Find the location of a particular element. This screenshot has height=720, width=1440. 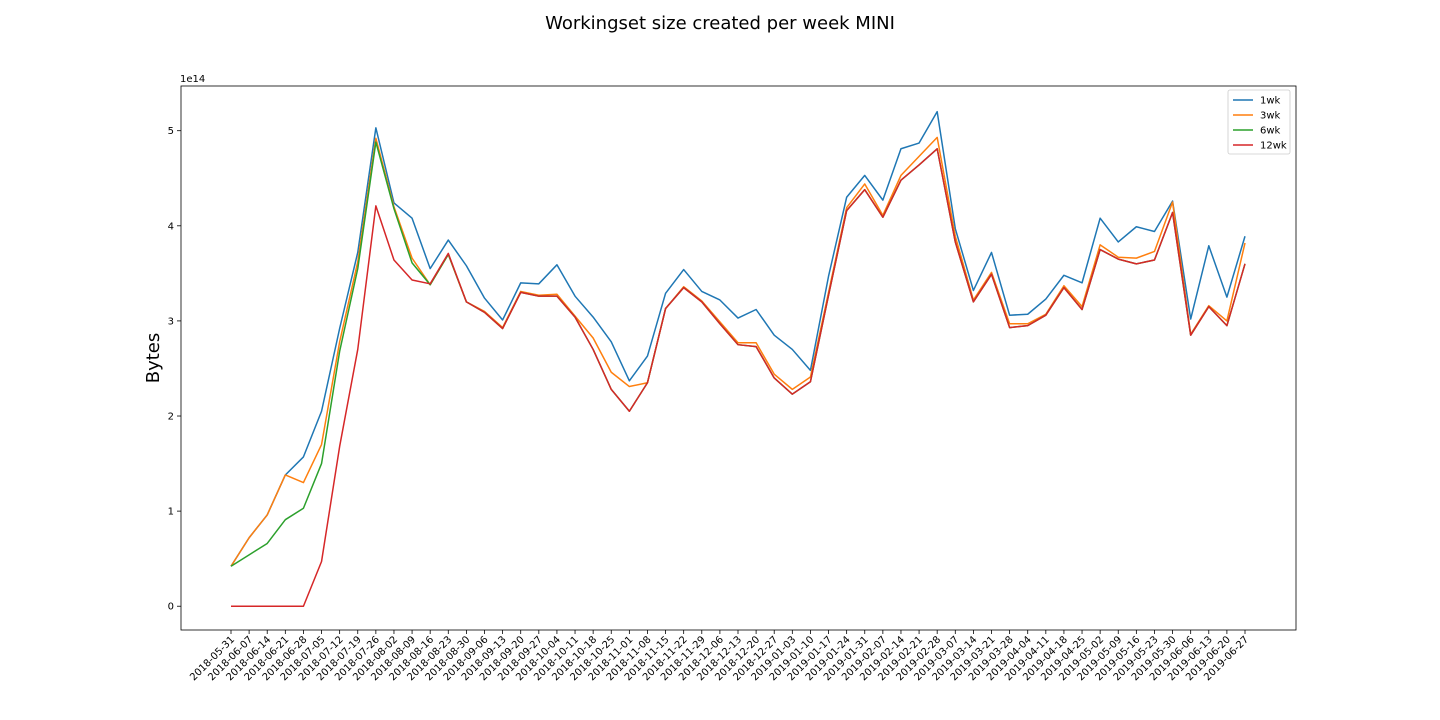

legend-label-3wk: 3wk is located at coordinates (1270, 116).